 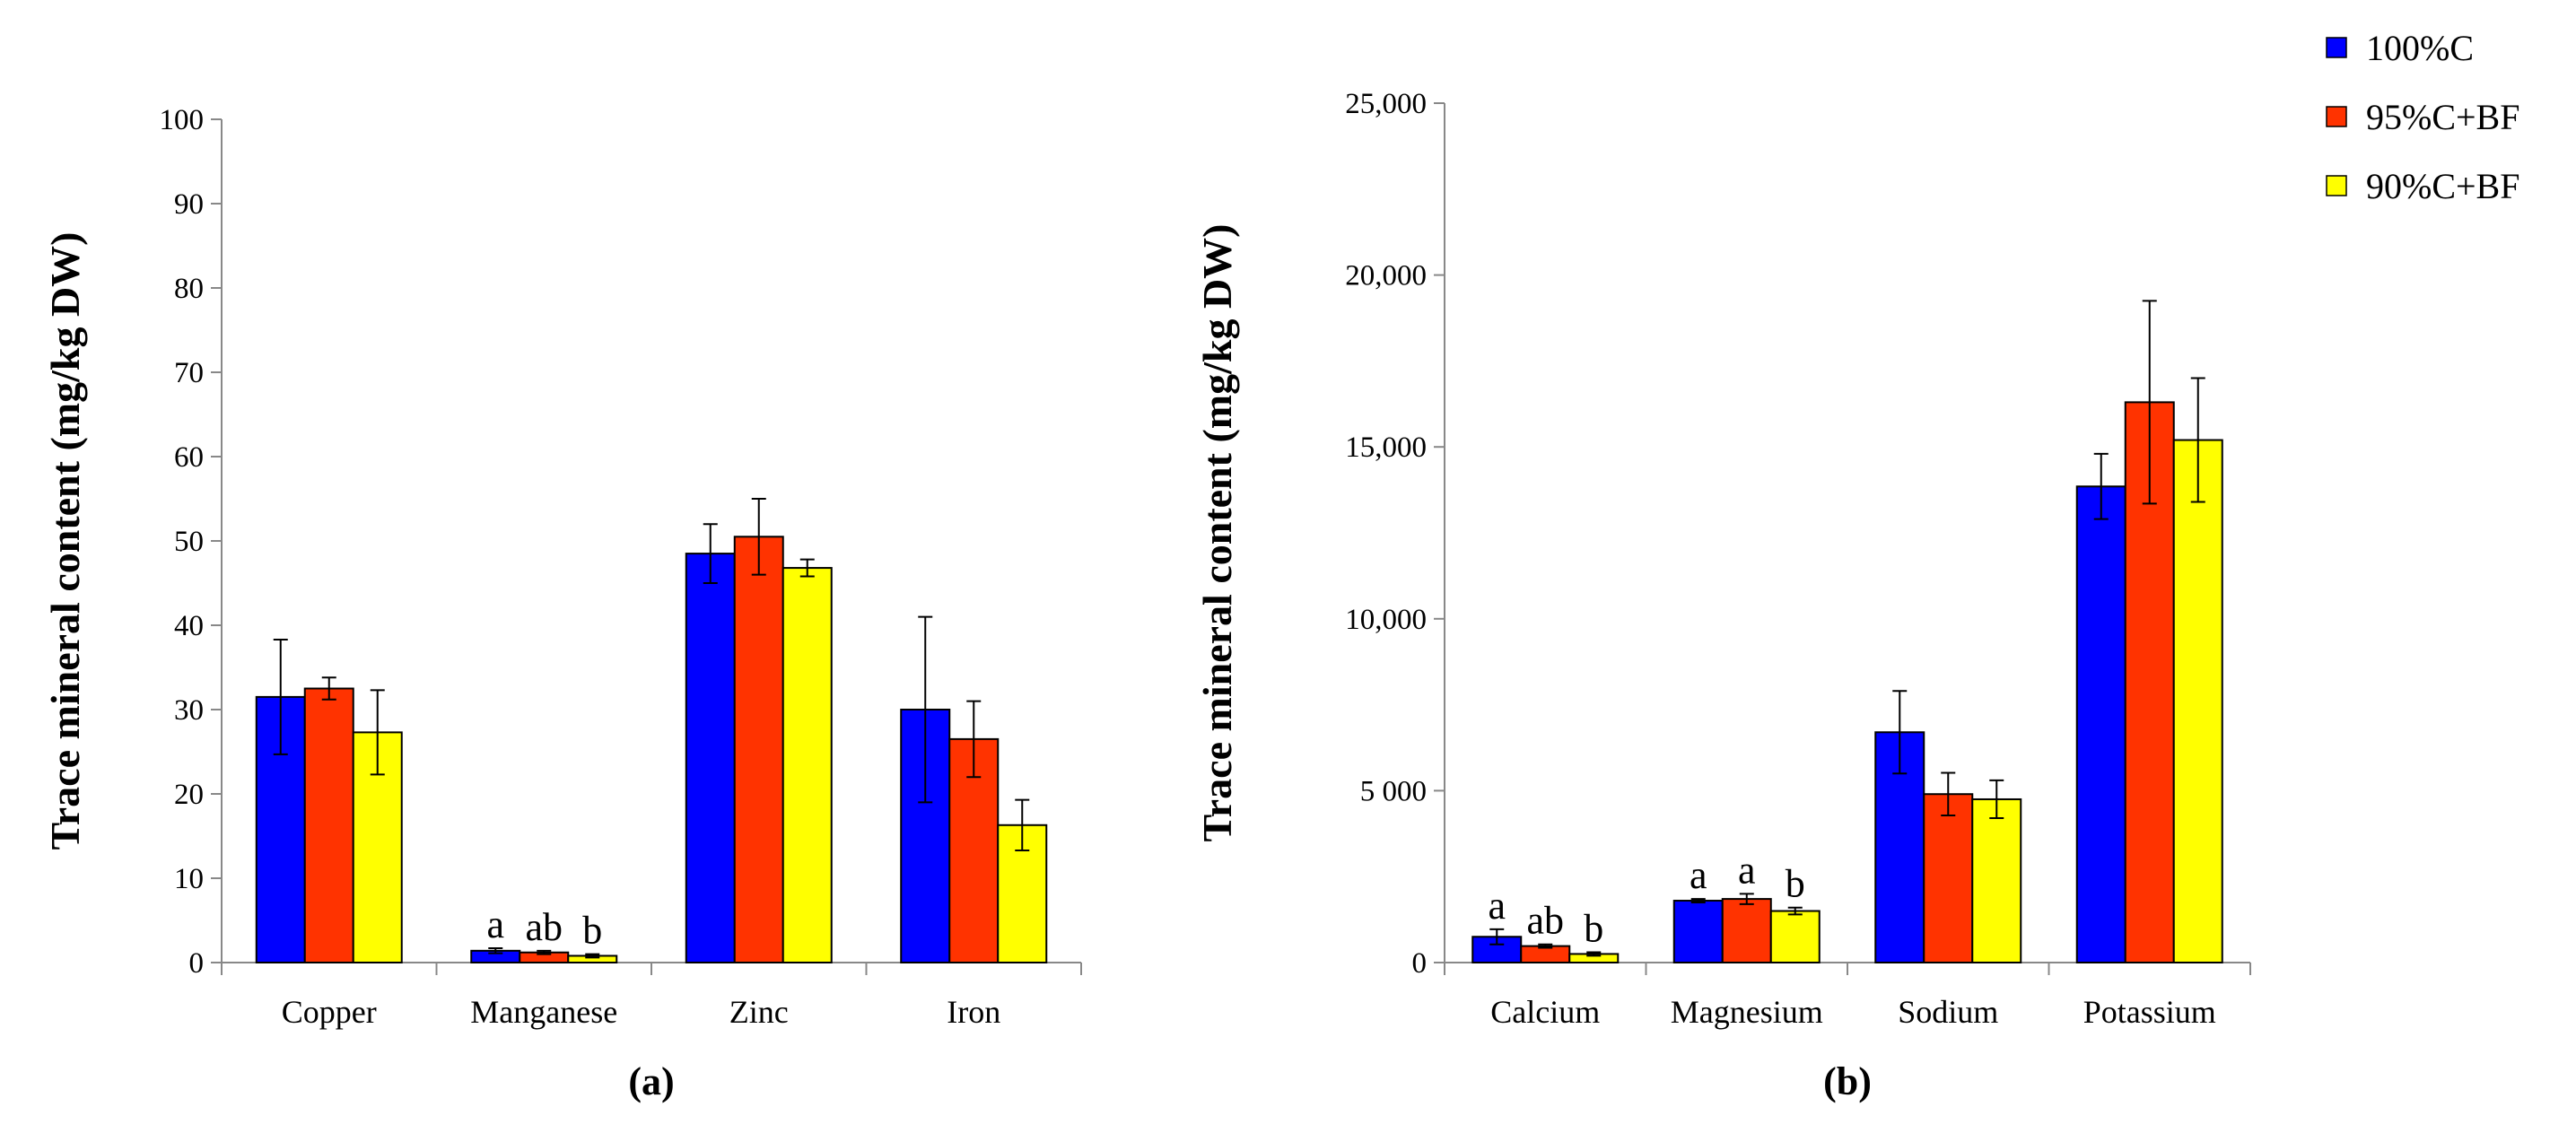 I want to click on category-label: Calcium, so click(x=1545, y=1012).